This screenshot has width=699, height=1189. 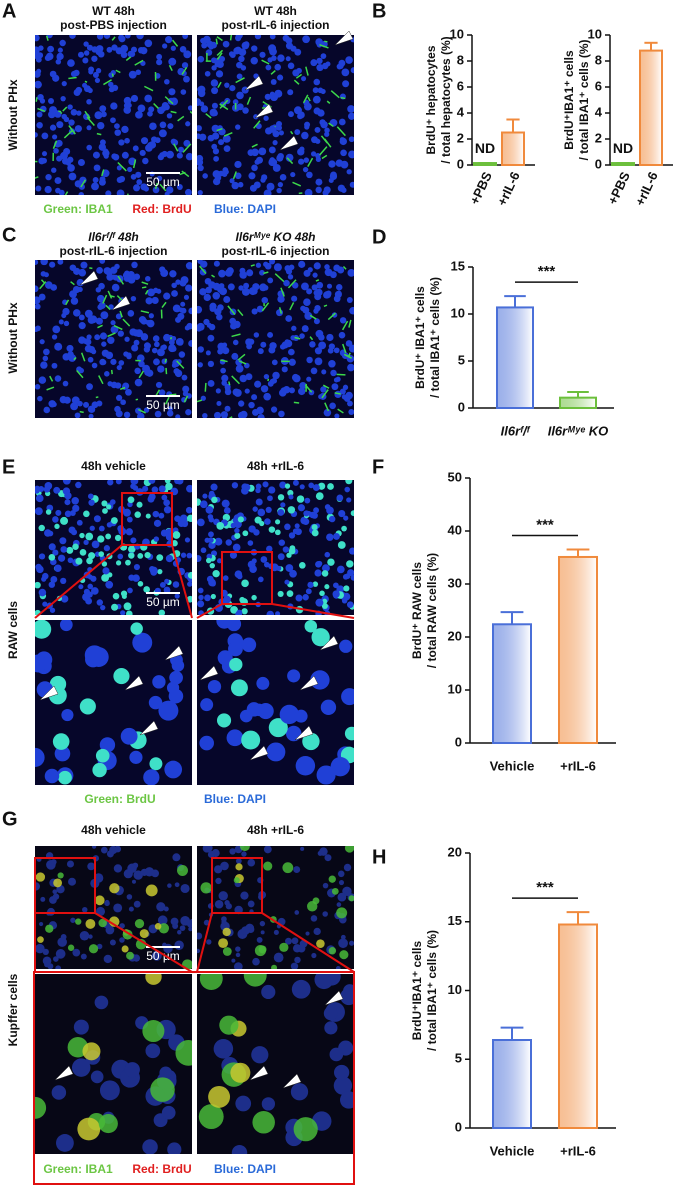 I want to click on panel-letter: C, so click(x=9, y=235).